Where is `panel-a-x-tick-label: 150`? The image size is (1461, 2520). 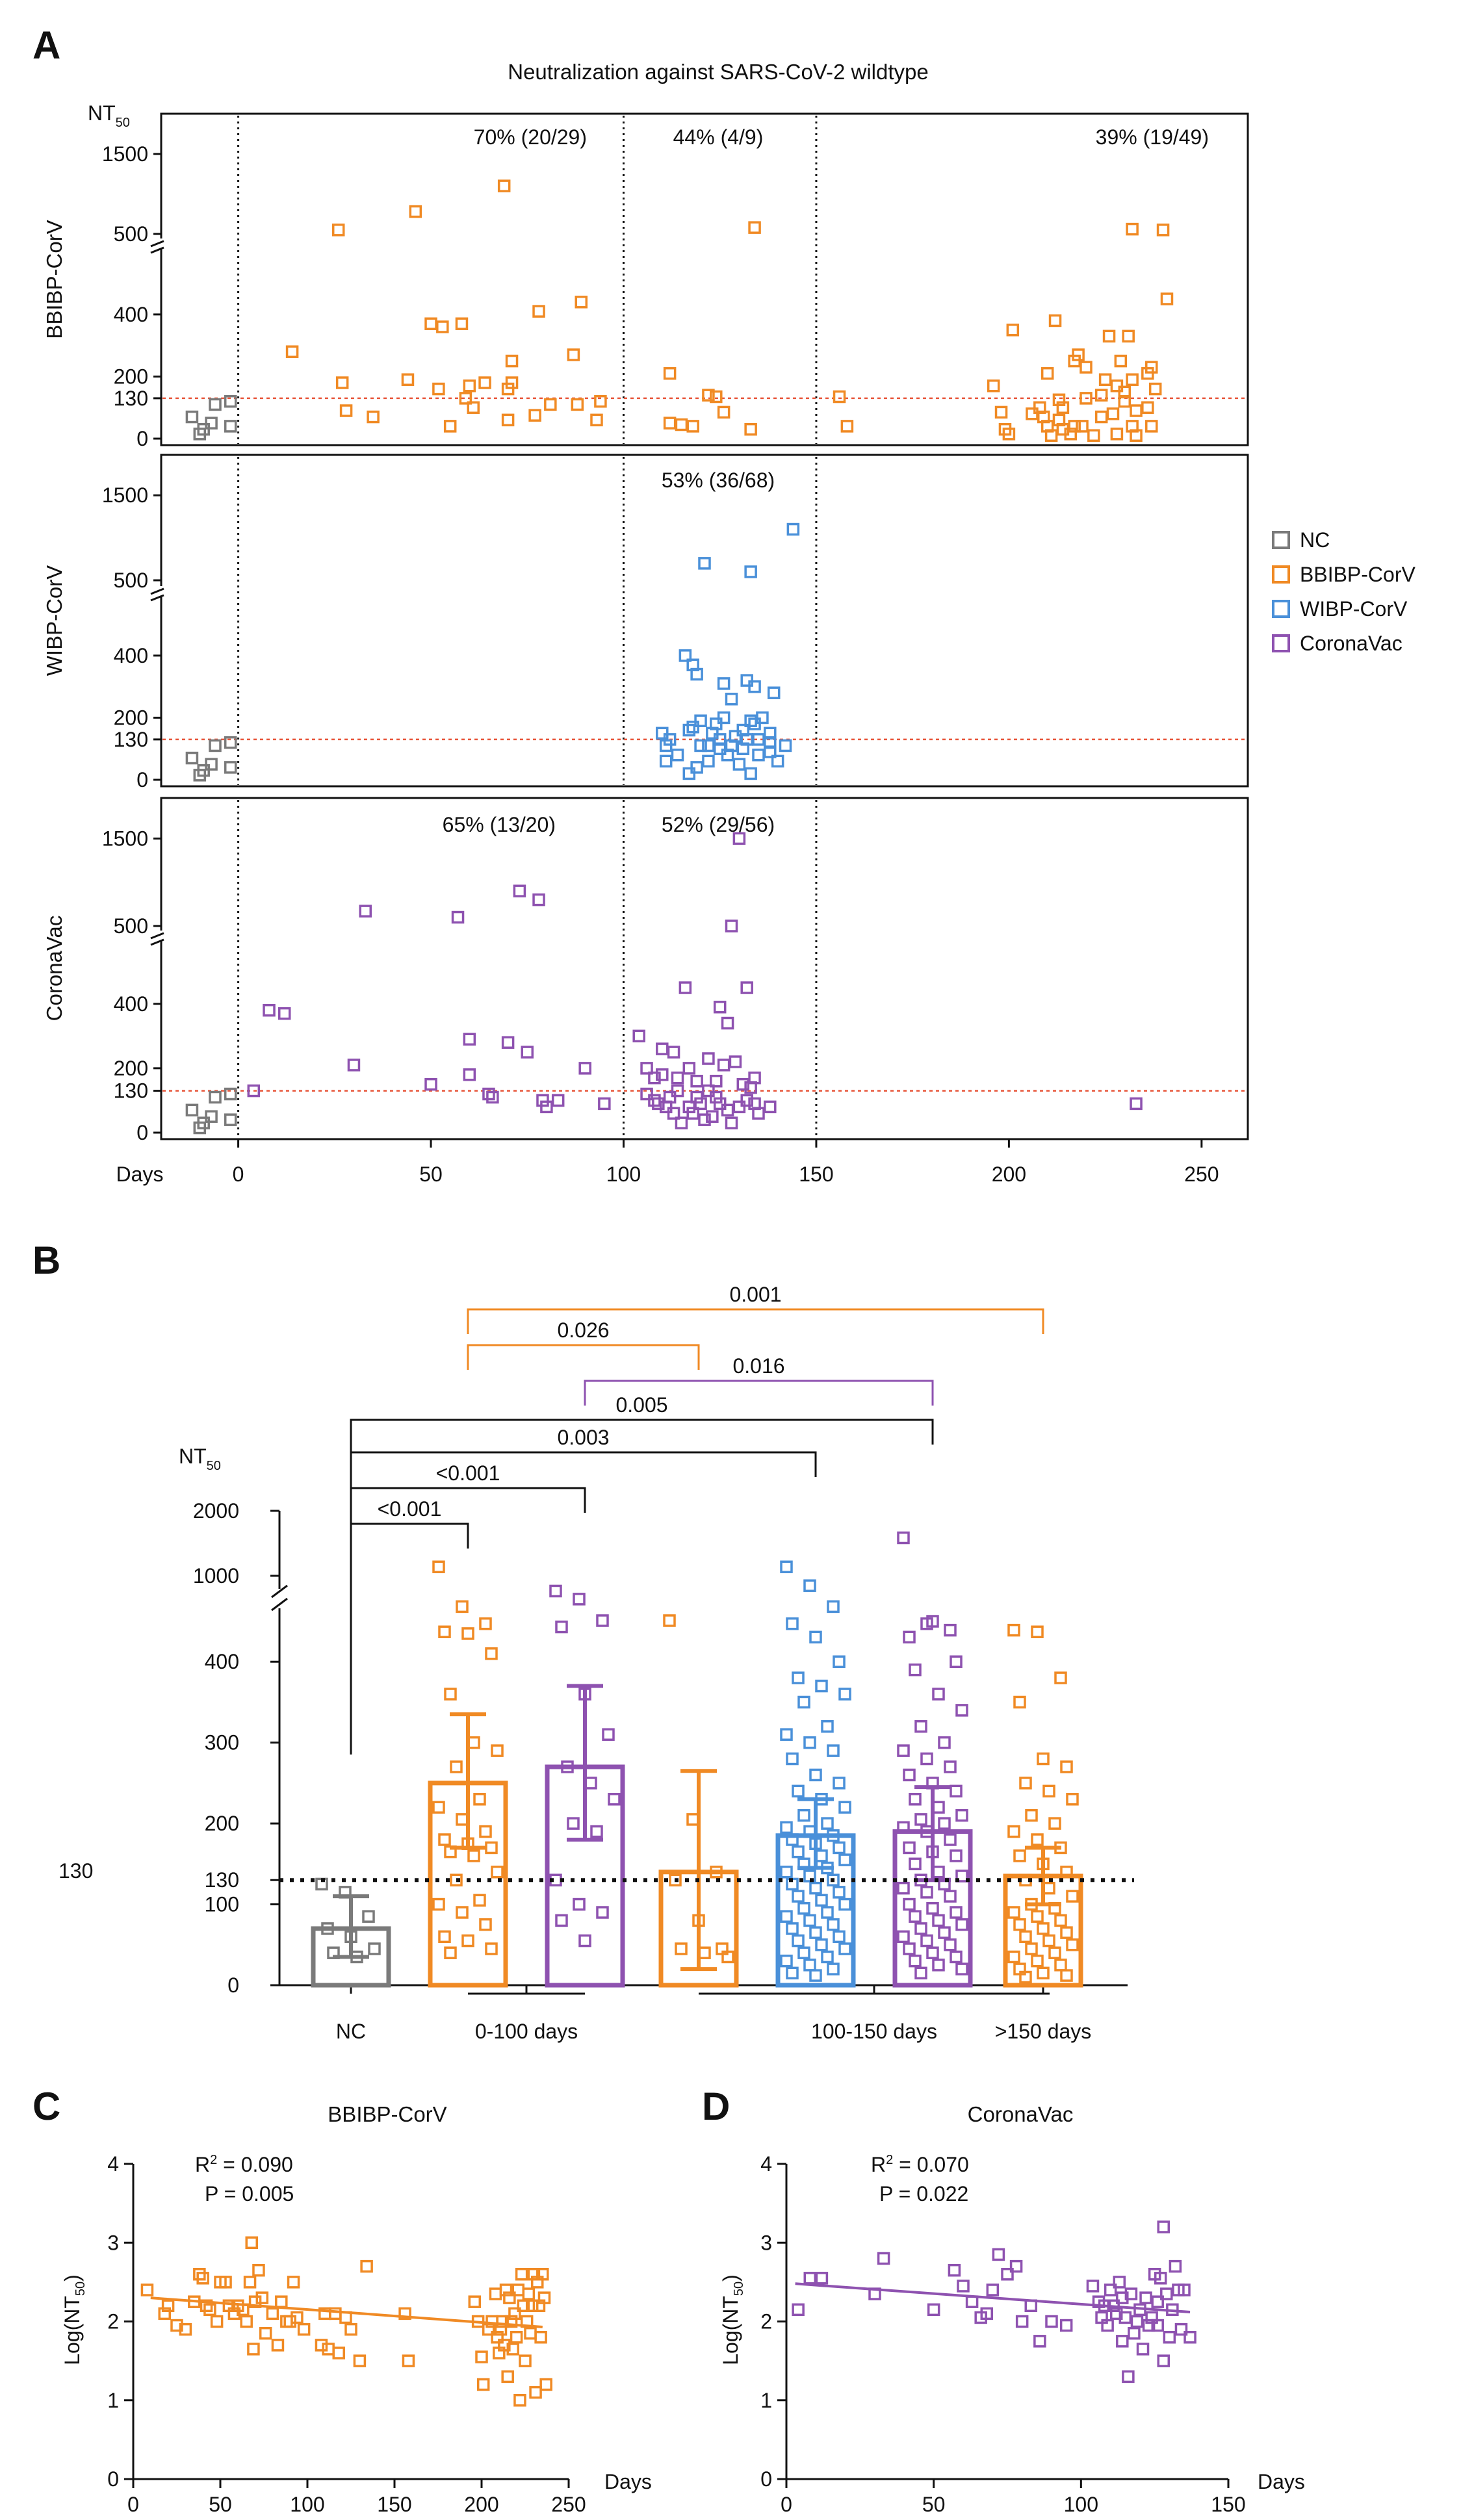 panel-a-x-tick-label: 150 is located at coordinates (816, 1175).